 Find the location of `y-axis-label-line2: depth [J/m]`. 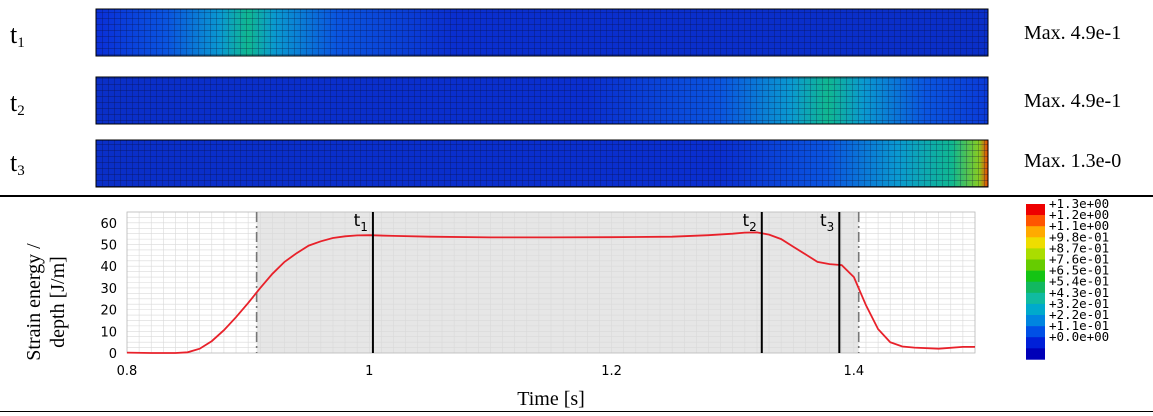

y-axis-label-line2: depth [J/m] is located at coordinates (58, 302).